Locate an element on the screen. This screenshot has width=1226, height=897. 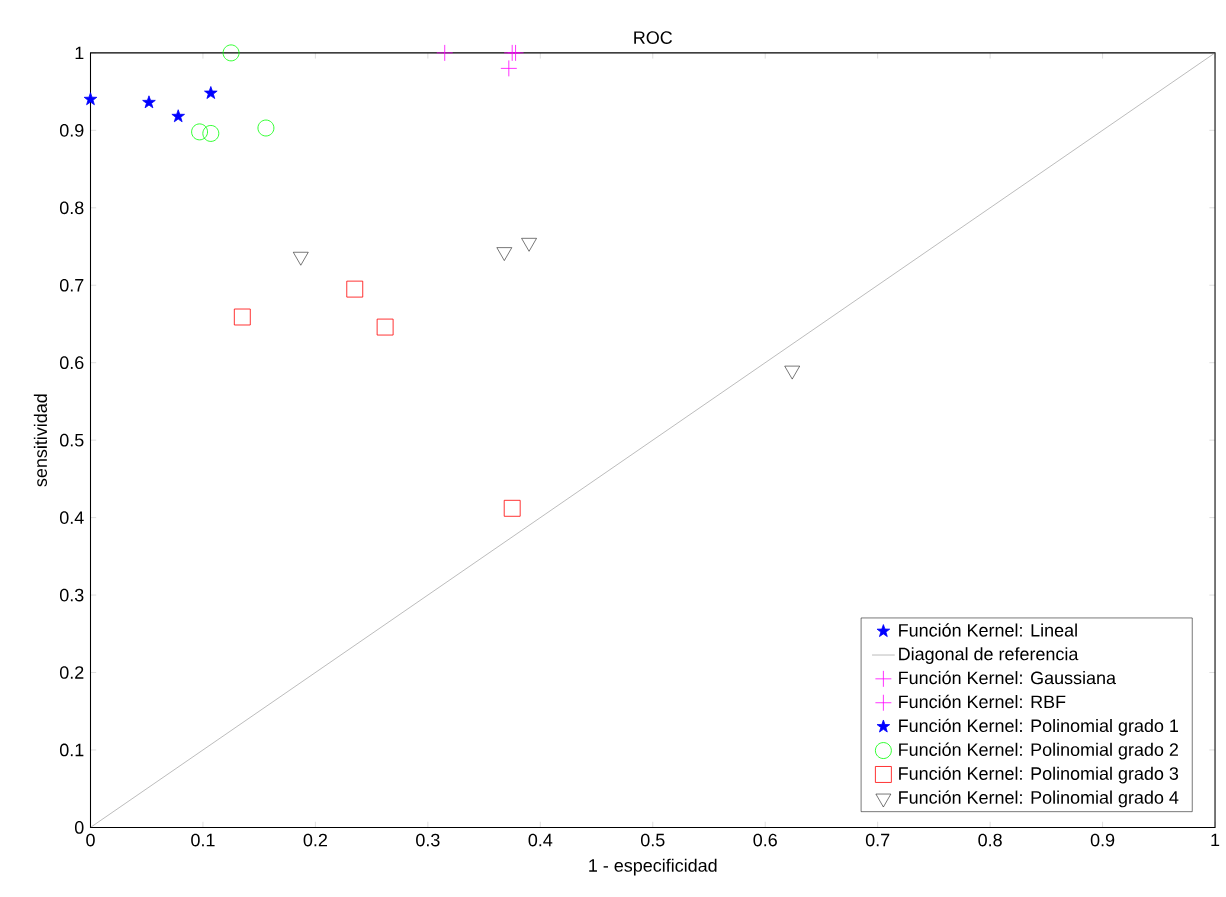
x-tick-label: 0.7 is located at coordinates (877, 840).